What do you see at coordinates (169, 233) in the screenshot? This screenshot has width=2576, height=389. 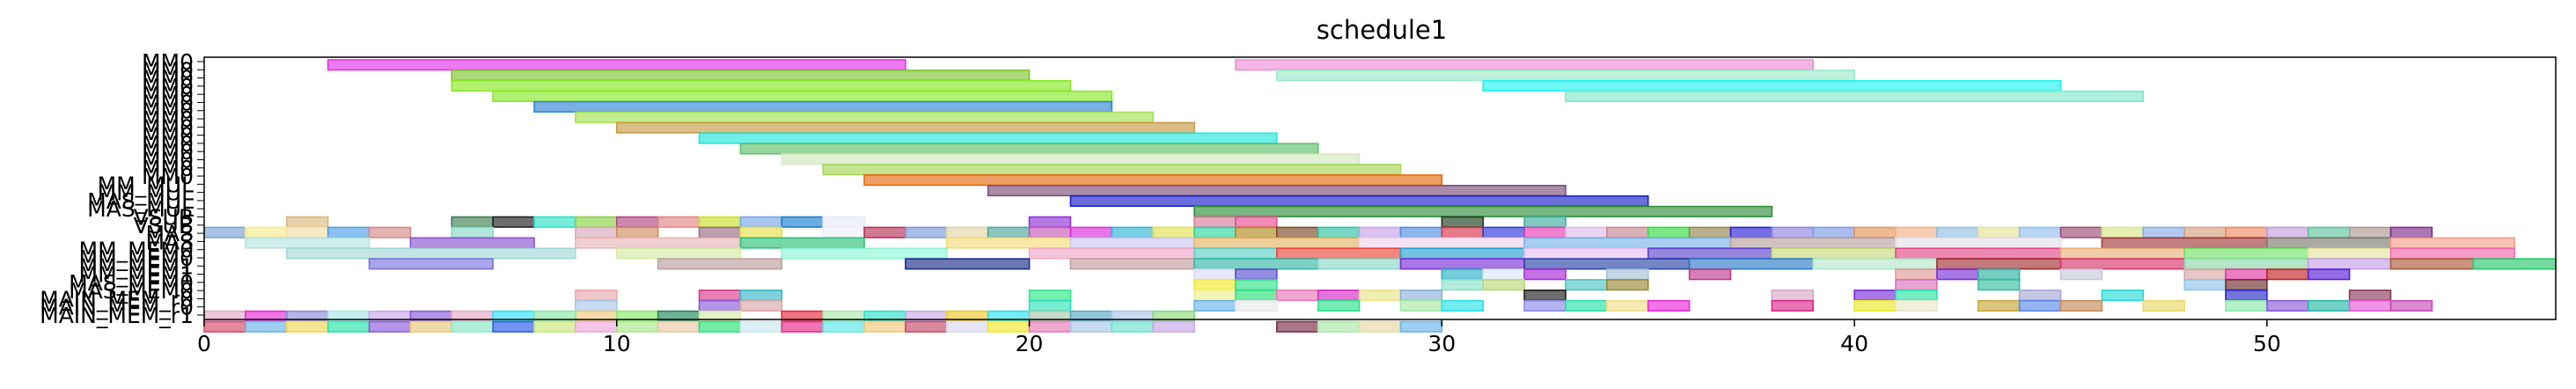 I see `y-tick-label: MAS` at bounding box center [169, 233].